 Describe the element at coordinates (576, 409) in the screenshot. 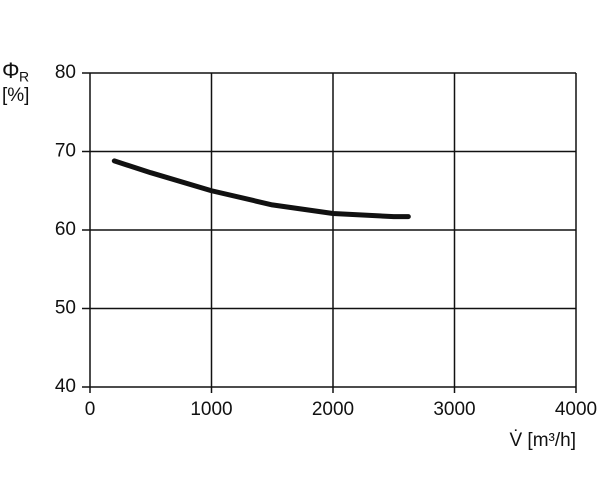

I see `x-tick-label: 4000` at that location.